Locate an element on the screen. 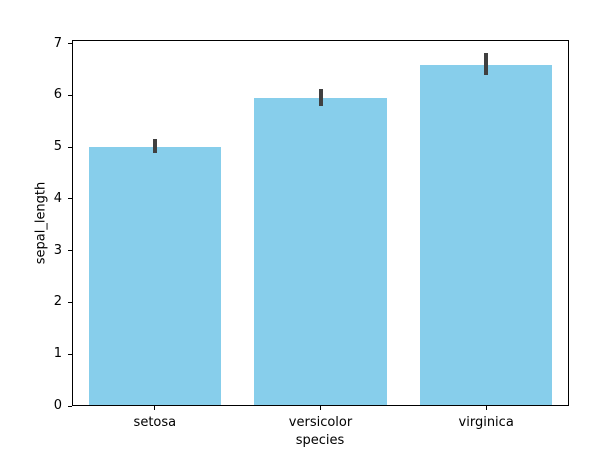  bar-versicolor is located at coordinates (320, 252).